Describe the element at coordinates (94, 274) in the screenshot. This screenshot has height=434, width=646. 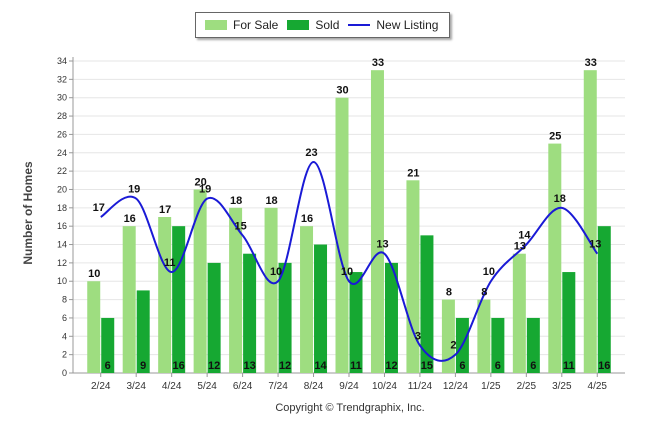
I see `data-label-for-sale: 10` at that location.